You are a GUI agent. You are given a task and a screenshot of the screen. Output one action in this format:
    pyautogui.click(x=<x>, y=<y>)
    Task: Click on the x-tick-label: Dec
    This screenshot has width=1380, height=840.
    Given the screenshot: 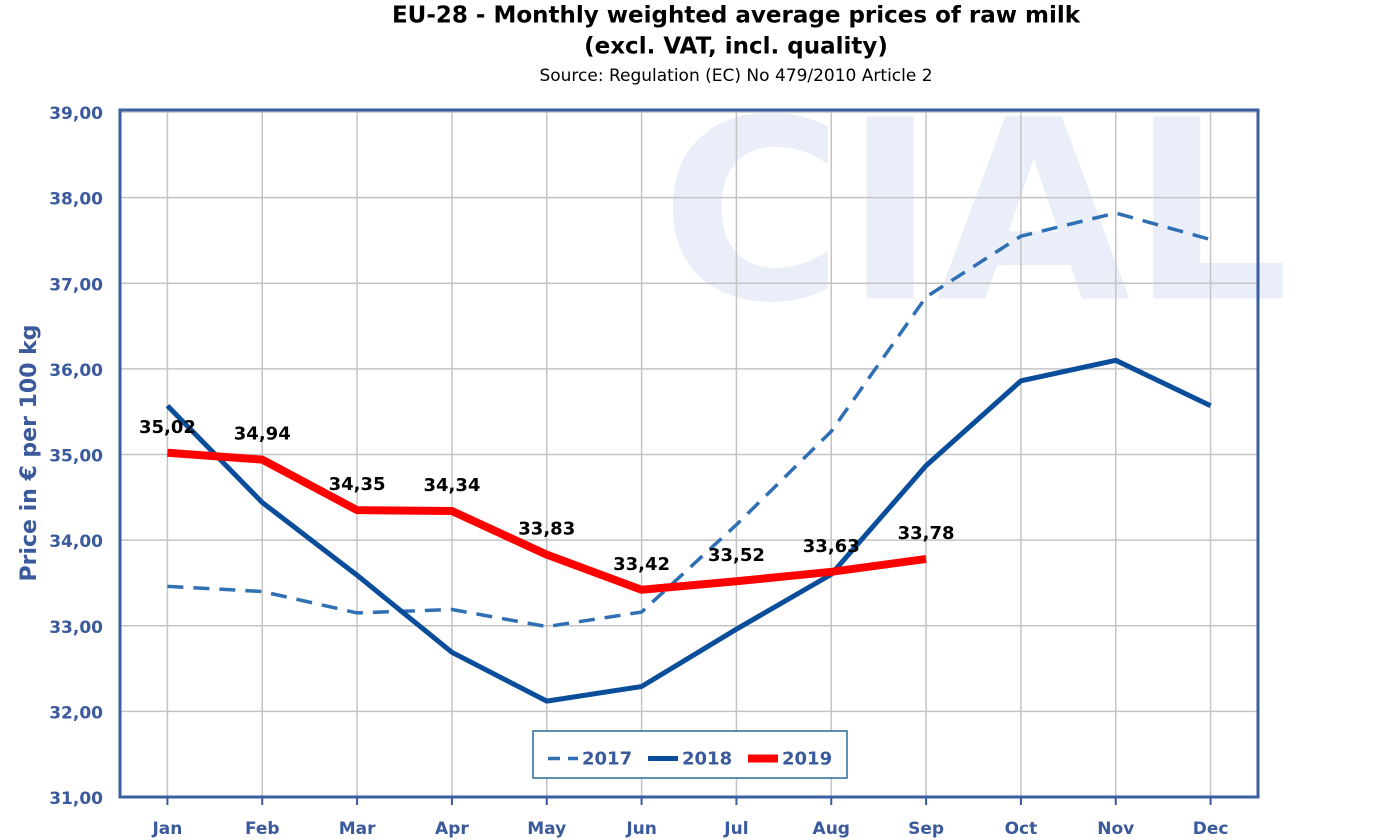 What is the action you would take?
    pyautogui.click(x=1211, y=829)
    